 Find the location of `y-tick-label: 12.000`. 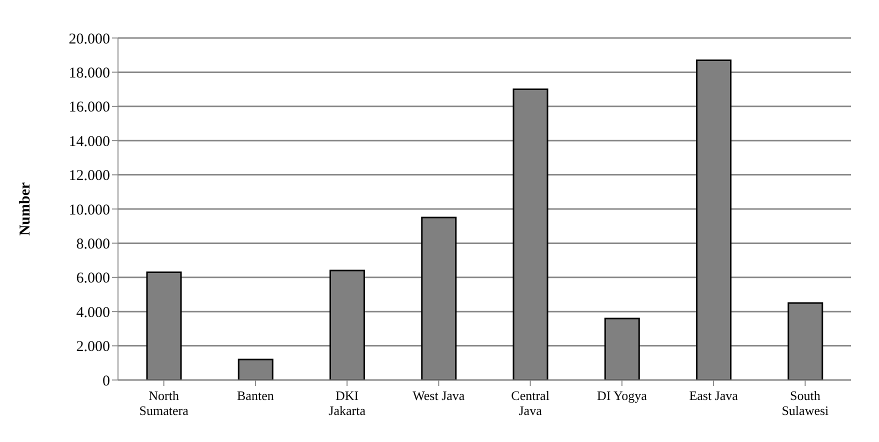

y-tick-label: 12.000 is located at coordinates (89, 176).